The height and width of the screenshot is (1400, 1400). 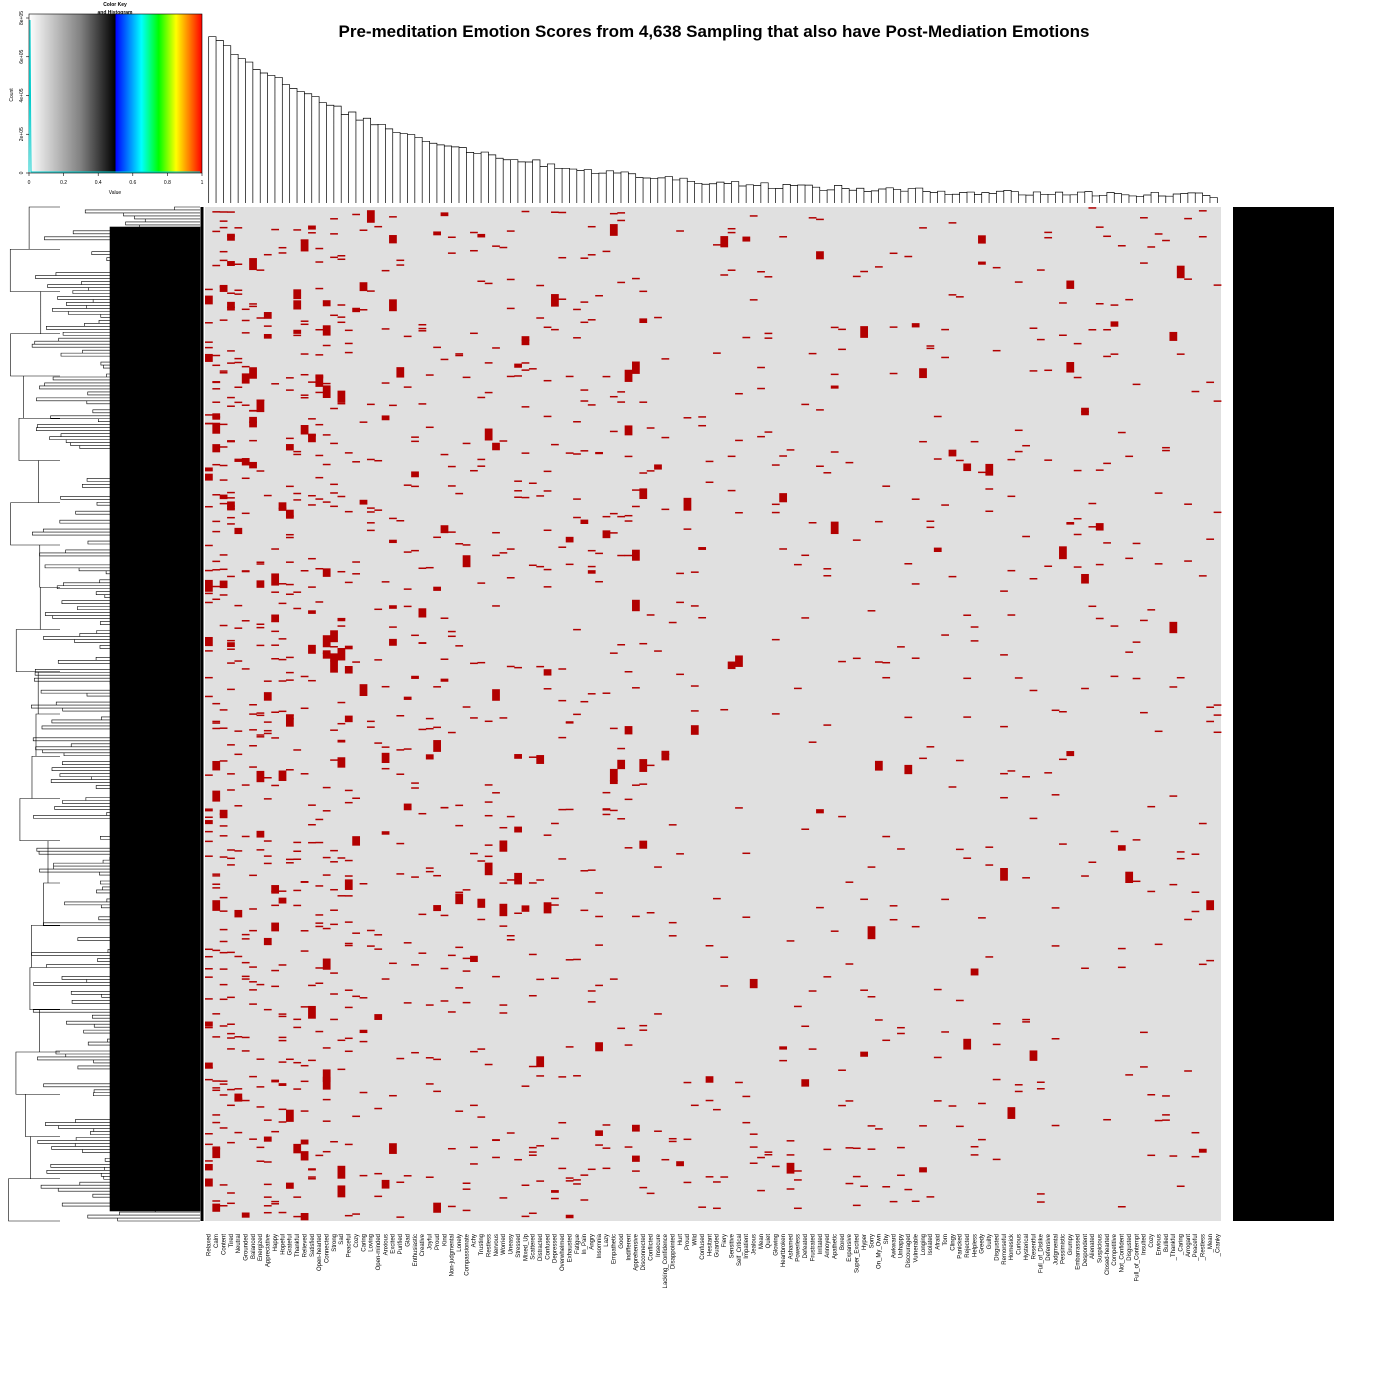 What do you see at coordinates (713, 119) in the screenshot?
I see `column-dendrogram` at bounding box center [713, 119].